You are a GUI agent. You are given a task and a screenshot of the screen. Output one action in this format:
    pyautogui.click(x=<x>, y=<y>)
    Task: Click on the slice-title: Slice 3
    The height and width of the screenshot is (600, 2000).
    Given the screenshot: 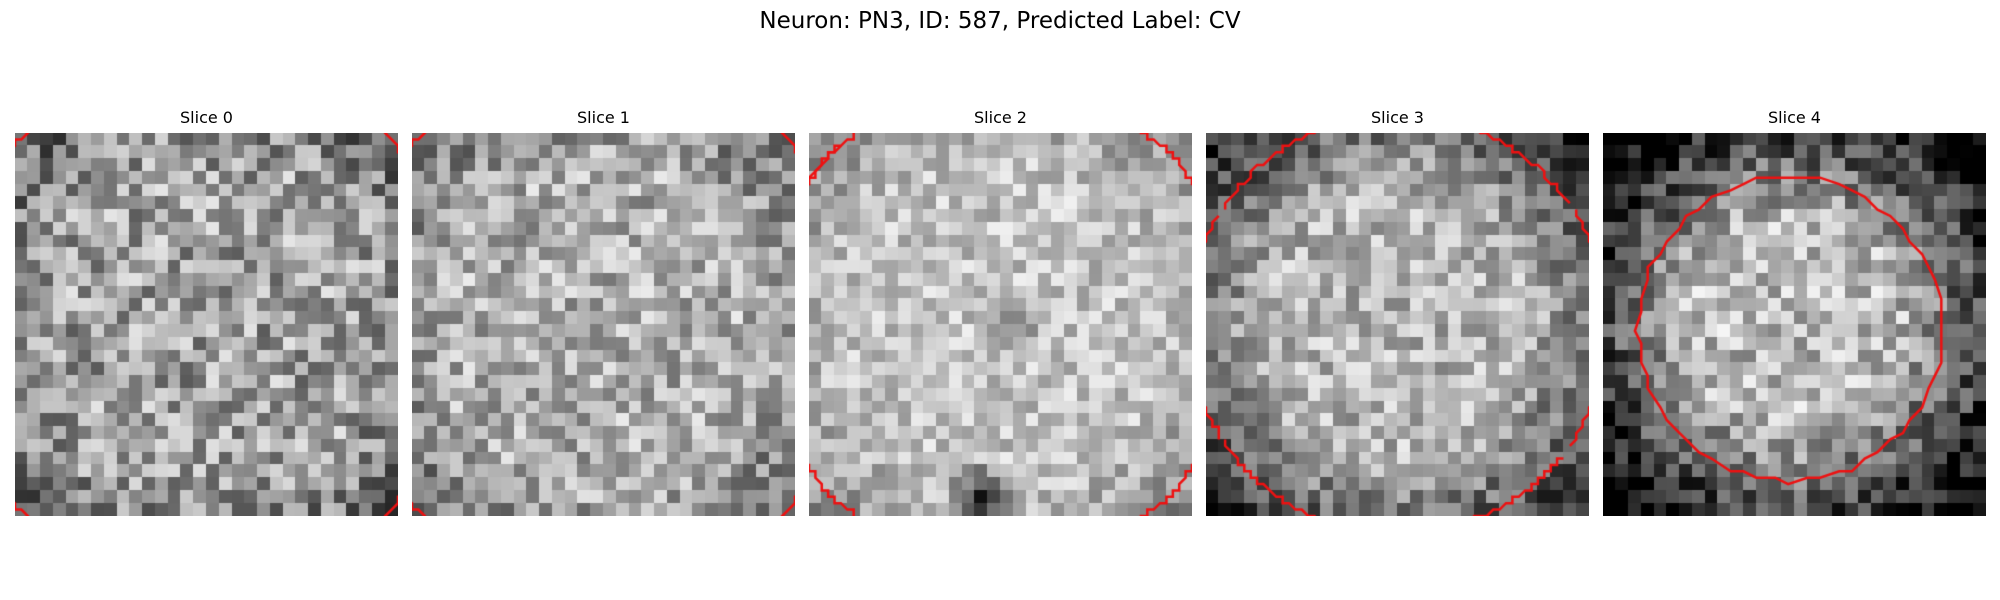 What is the action you would take?
    pyautogui.click(x=1397, y=117)
    